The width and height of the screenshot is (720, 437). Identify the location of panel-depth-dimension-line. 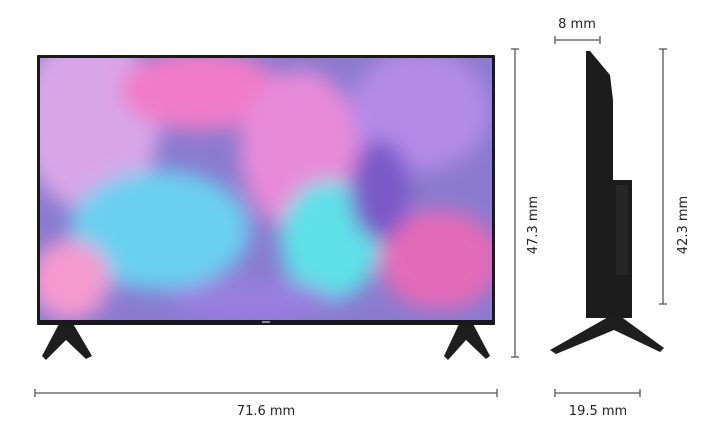
(577, 40).